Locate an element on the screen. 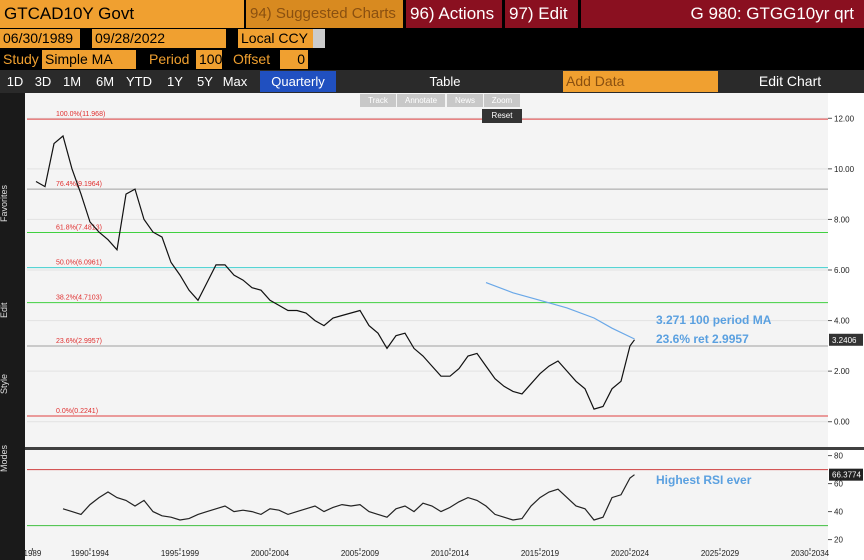 This screenshot has height=560, width=864. level-label: 50.0%(6.0961) is located at coordinates (79, 263).